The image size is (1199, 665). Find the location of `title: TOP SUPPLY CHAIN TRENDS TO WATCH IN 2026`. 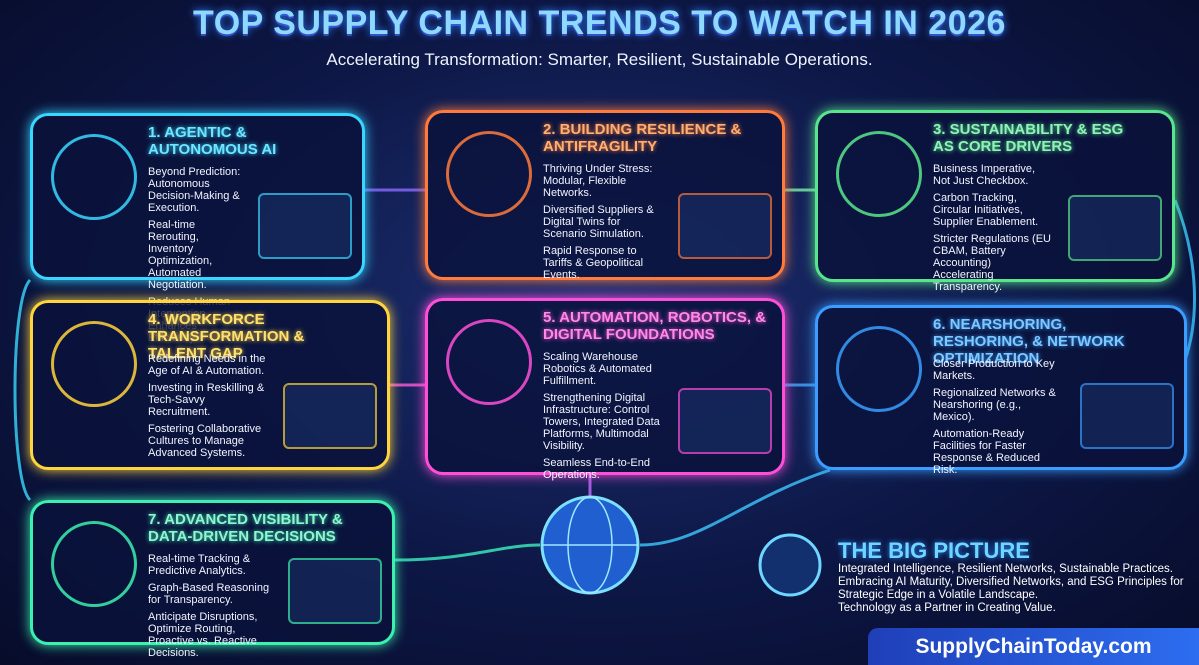

title: TOP SUPPLY CHAIN TRENDS TO WATCH IN 2026 is located at coordinates (599, 23).